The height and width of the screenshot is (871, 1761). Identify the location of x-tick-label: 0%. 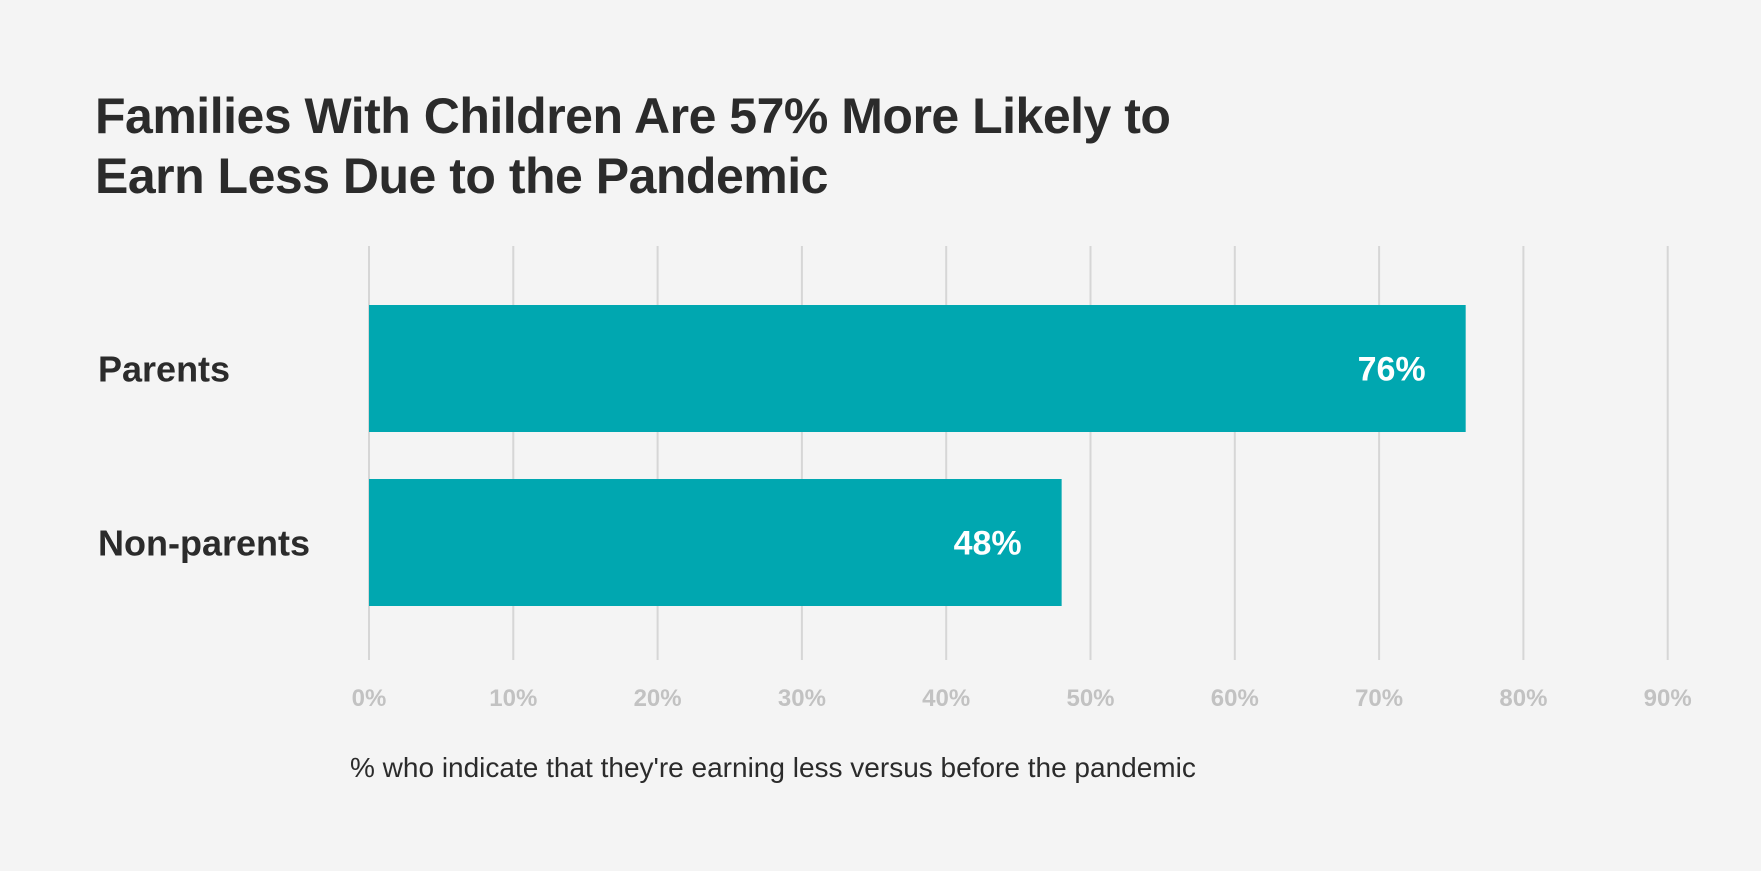
(369, 698).